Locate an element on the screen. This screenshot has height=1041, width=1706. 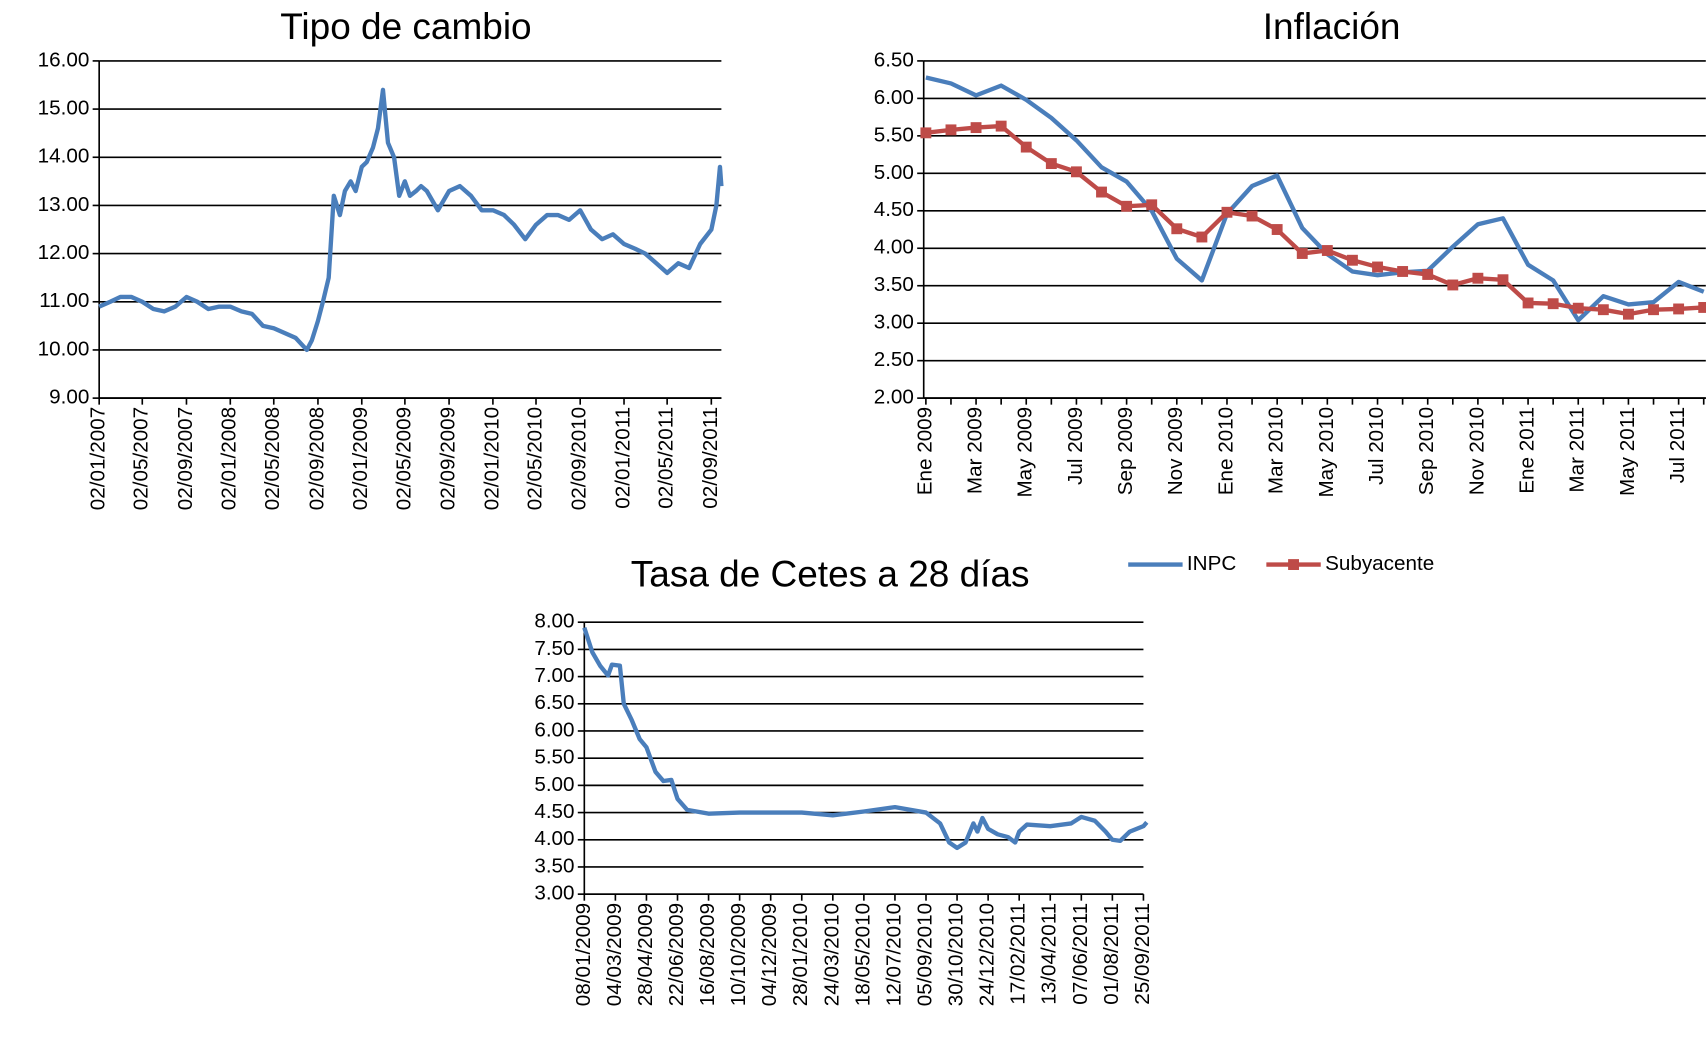
x-tick-label: 08/01/2009 is located at coordinates (583, 954).